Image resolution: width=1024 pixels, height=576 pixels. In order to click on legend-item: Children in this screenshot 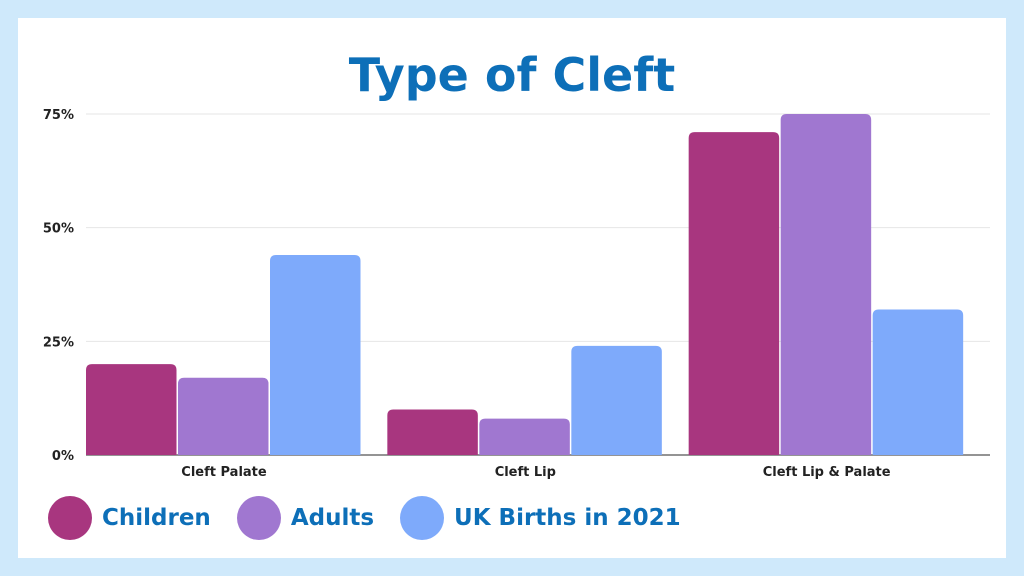, I will do `click(129, 518)`.